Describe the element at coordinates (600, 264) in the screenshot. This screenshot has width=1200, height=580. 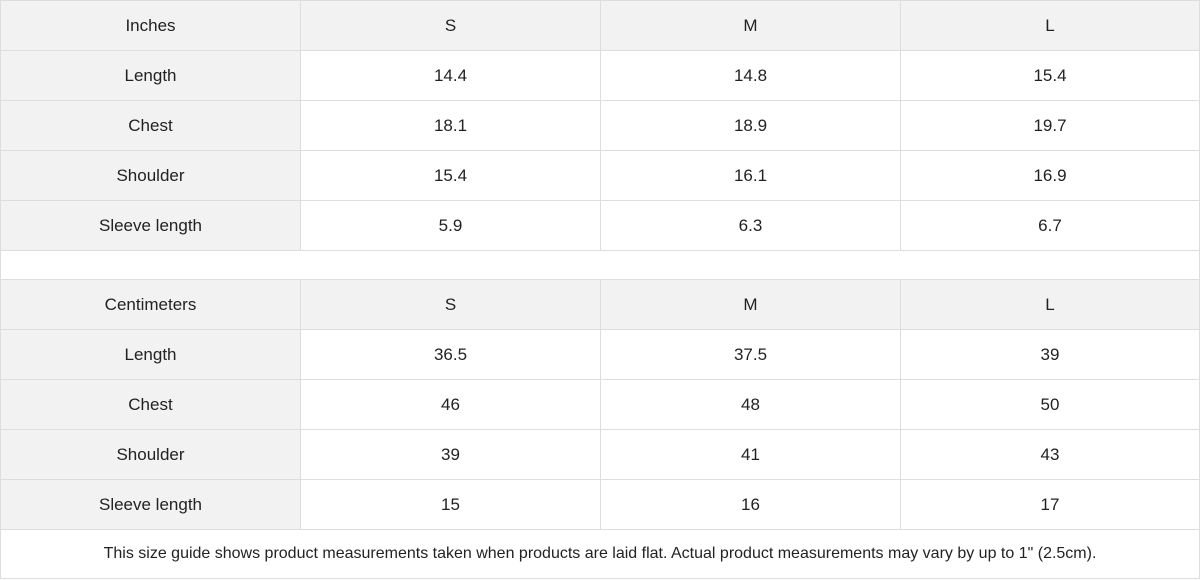
I see `table-spacer` at that location.